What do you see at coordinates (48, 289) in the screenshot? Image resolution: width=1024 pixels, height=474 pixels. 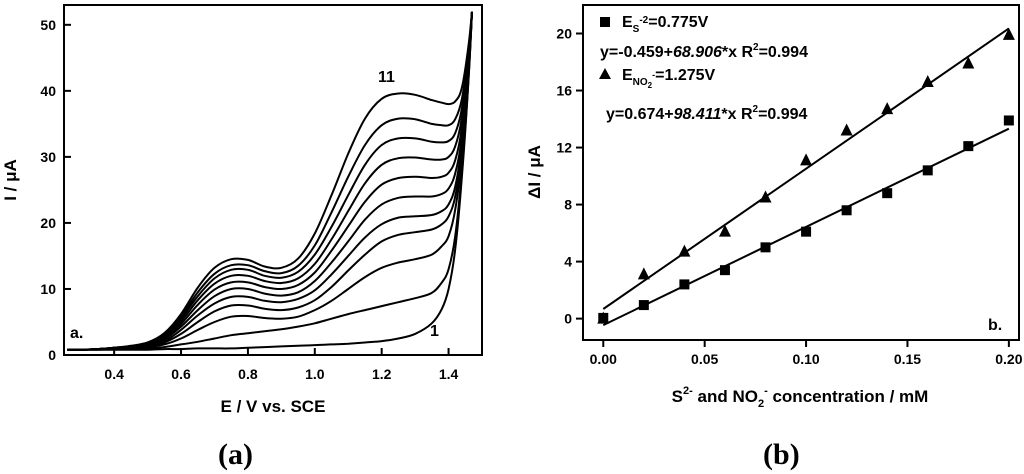 I see `y-tick-label: 10` at bounding box center [48, 289].